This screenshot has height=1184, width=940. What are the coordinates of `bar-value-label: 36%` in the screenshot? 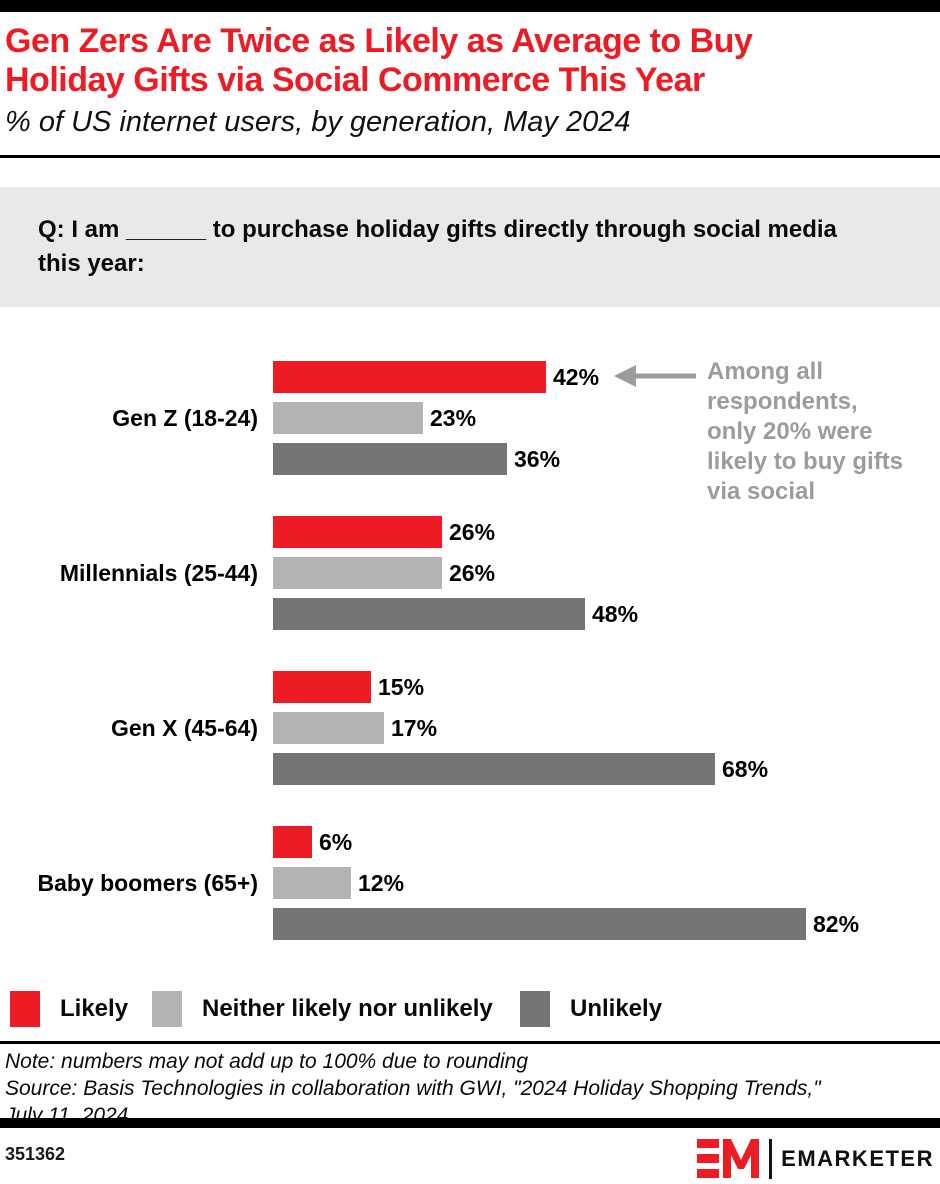 It's located at (537, 459).